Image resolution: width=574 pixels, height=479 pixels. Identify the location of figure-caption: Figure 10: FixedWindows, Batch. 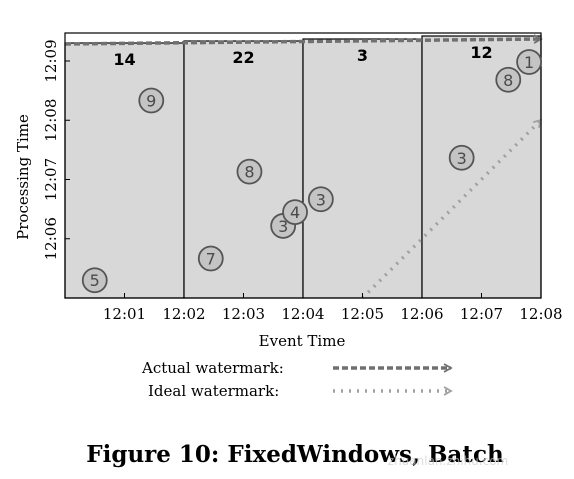
(295, 454).